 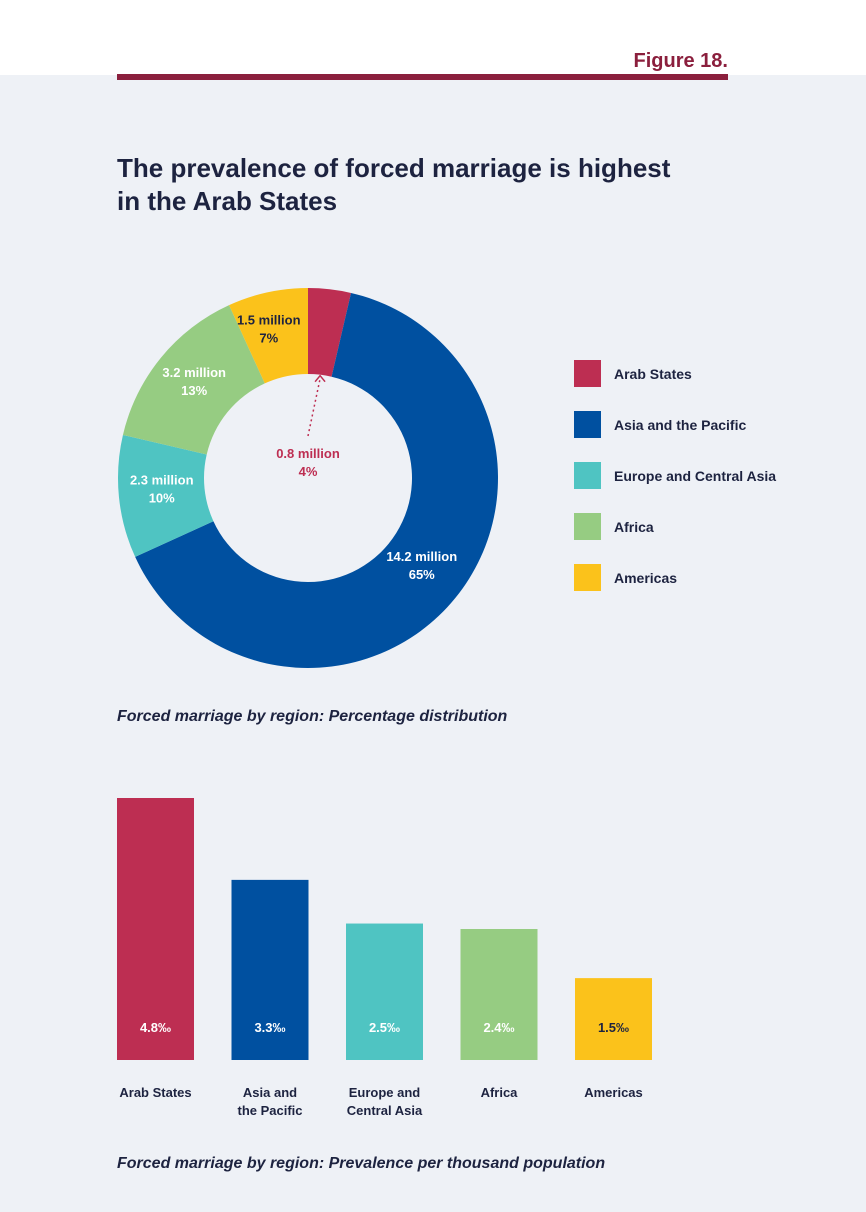 What do you see at coordinates (155, 1092) in the screenshot?
I see `bar-category-label-arab-states: Arab States` at bounding box center [155, 1092].